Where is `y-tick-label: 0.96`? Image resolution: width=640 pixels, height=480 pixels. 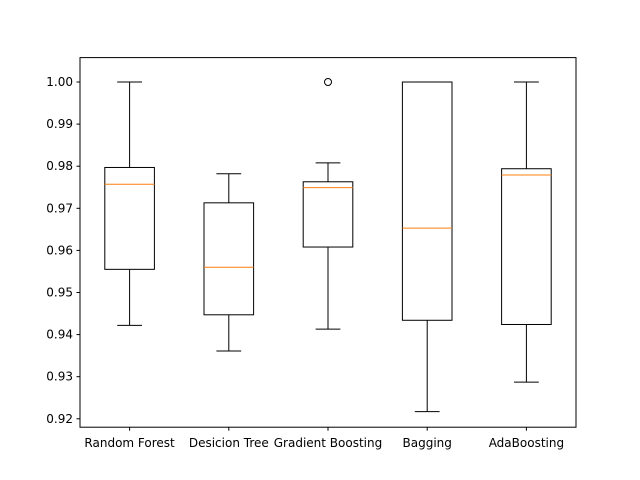 y-tick-label: 0.96 is located at coordinates (59, 250).